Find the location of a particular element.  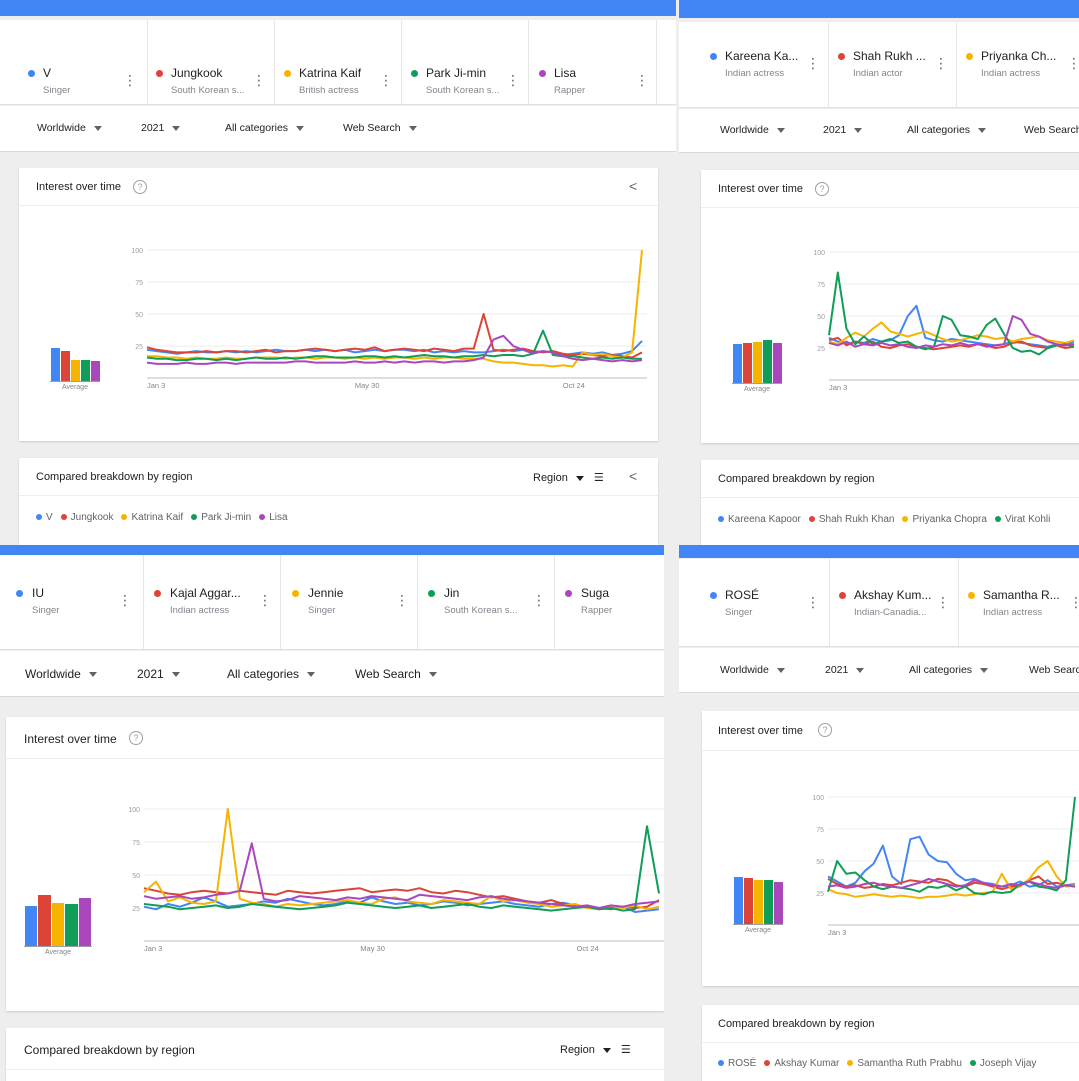

card-title: Interest over time is located at coordinates (78, 187).